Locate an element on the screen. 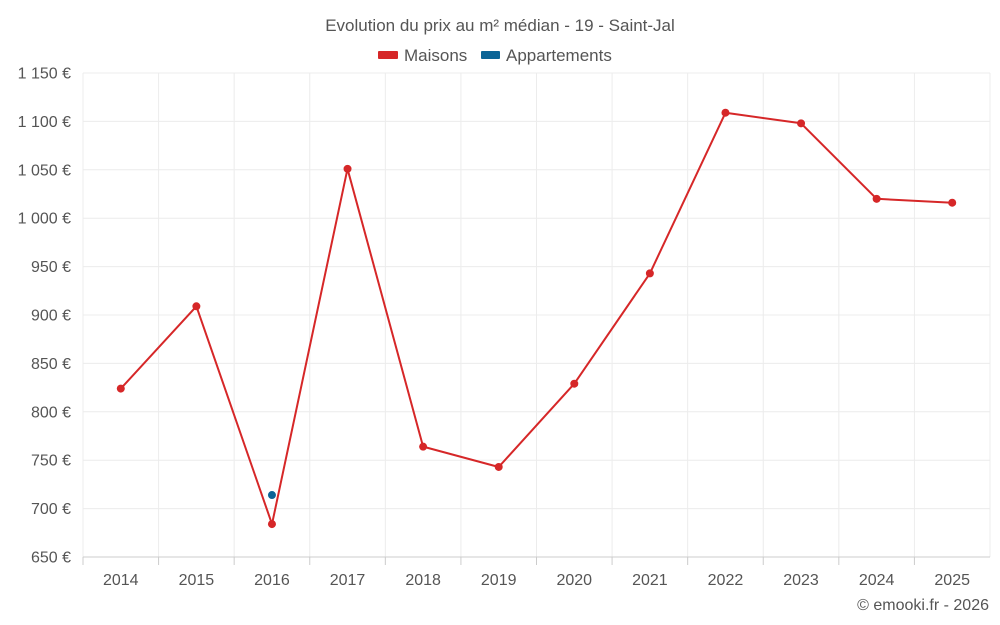 This screenshot has width=1000, height=625. y-tick-label: 1 000 € is located at coordinates (44, 219).